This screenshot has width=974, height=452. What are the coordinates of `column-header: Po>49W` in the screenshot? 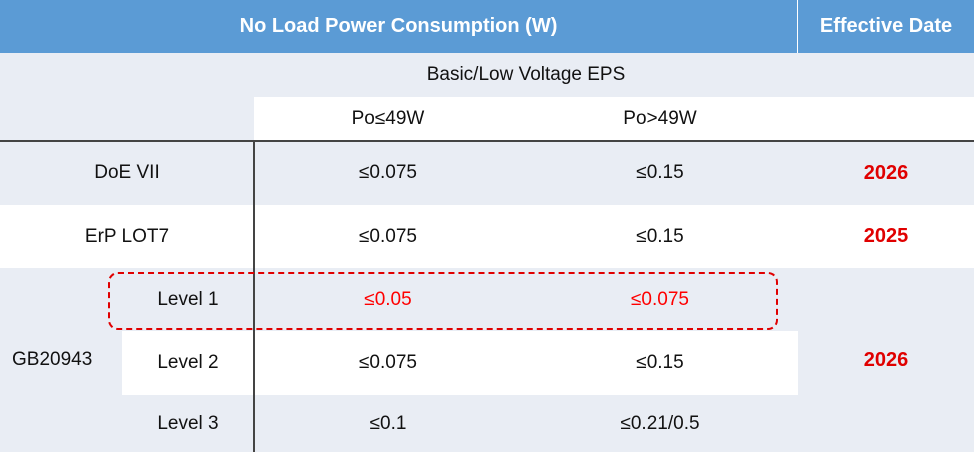 It's located at (660, 119).